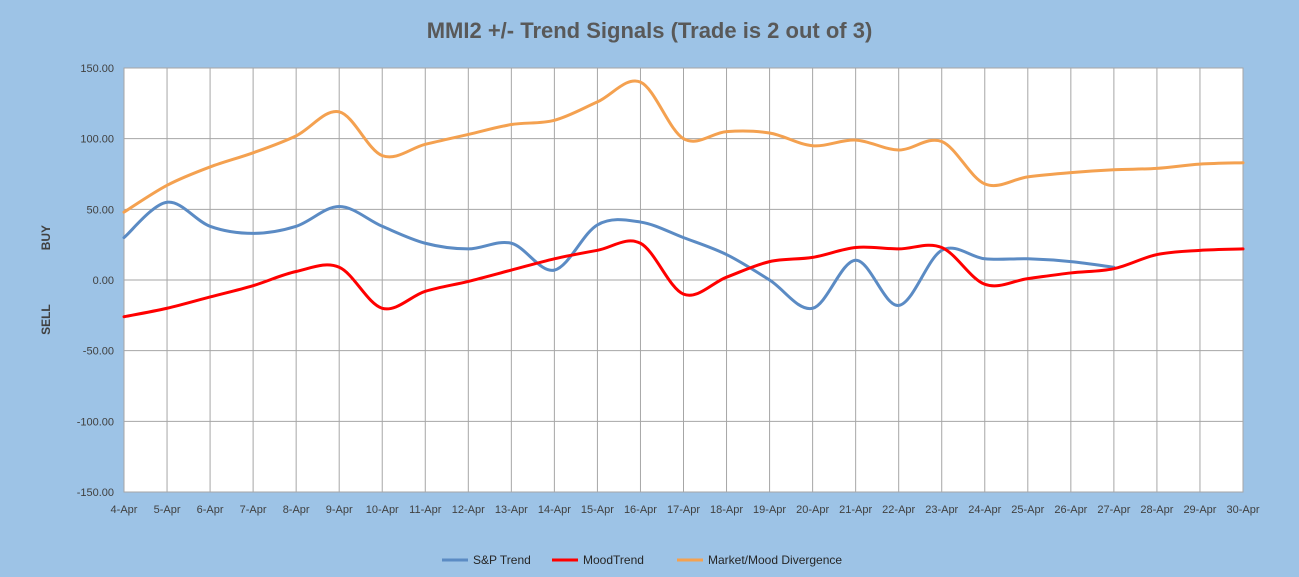 This screenshot has height=577, width=1299. What do you see at coordinates (97, 140) in the screenshot?
I see `y-tick-label: 100.00` at bounding box center [97, 140].